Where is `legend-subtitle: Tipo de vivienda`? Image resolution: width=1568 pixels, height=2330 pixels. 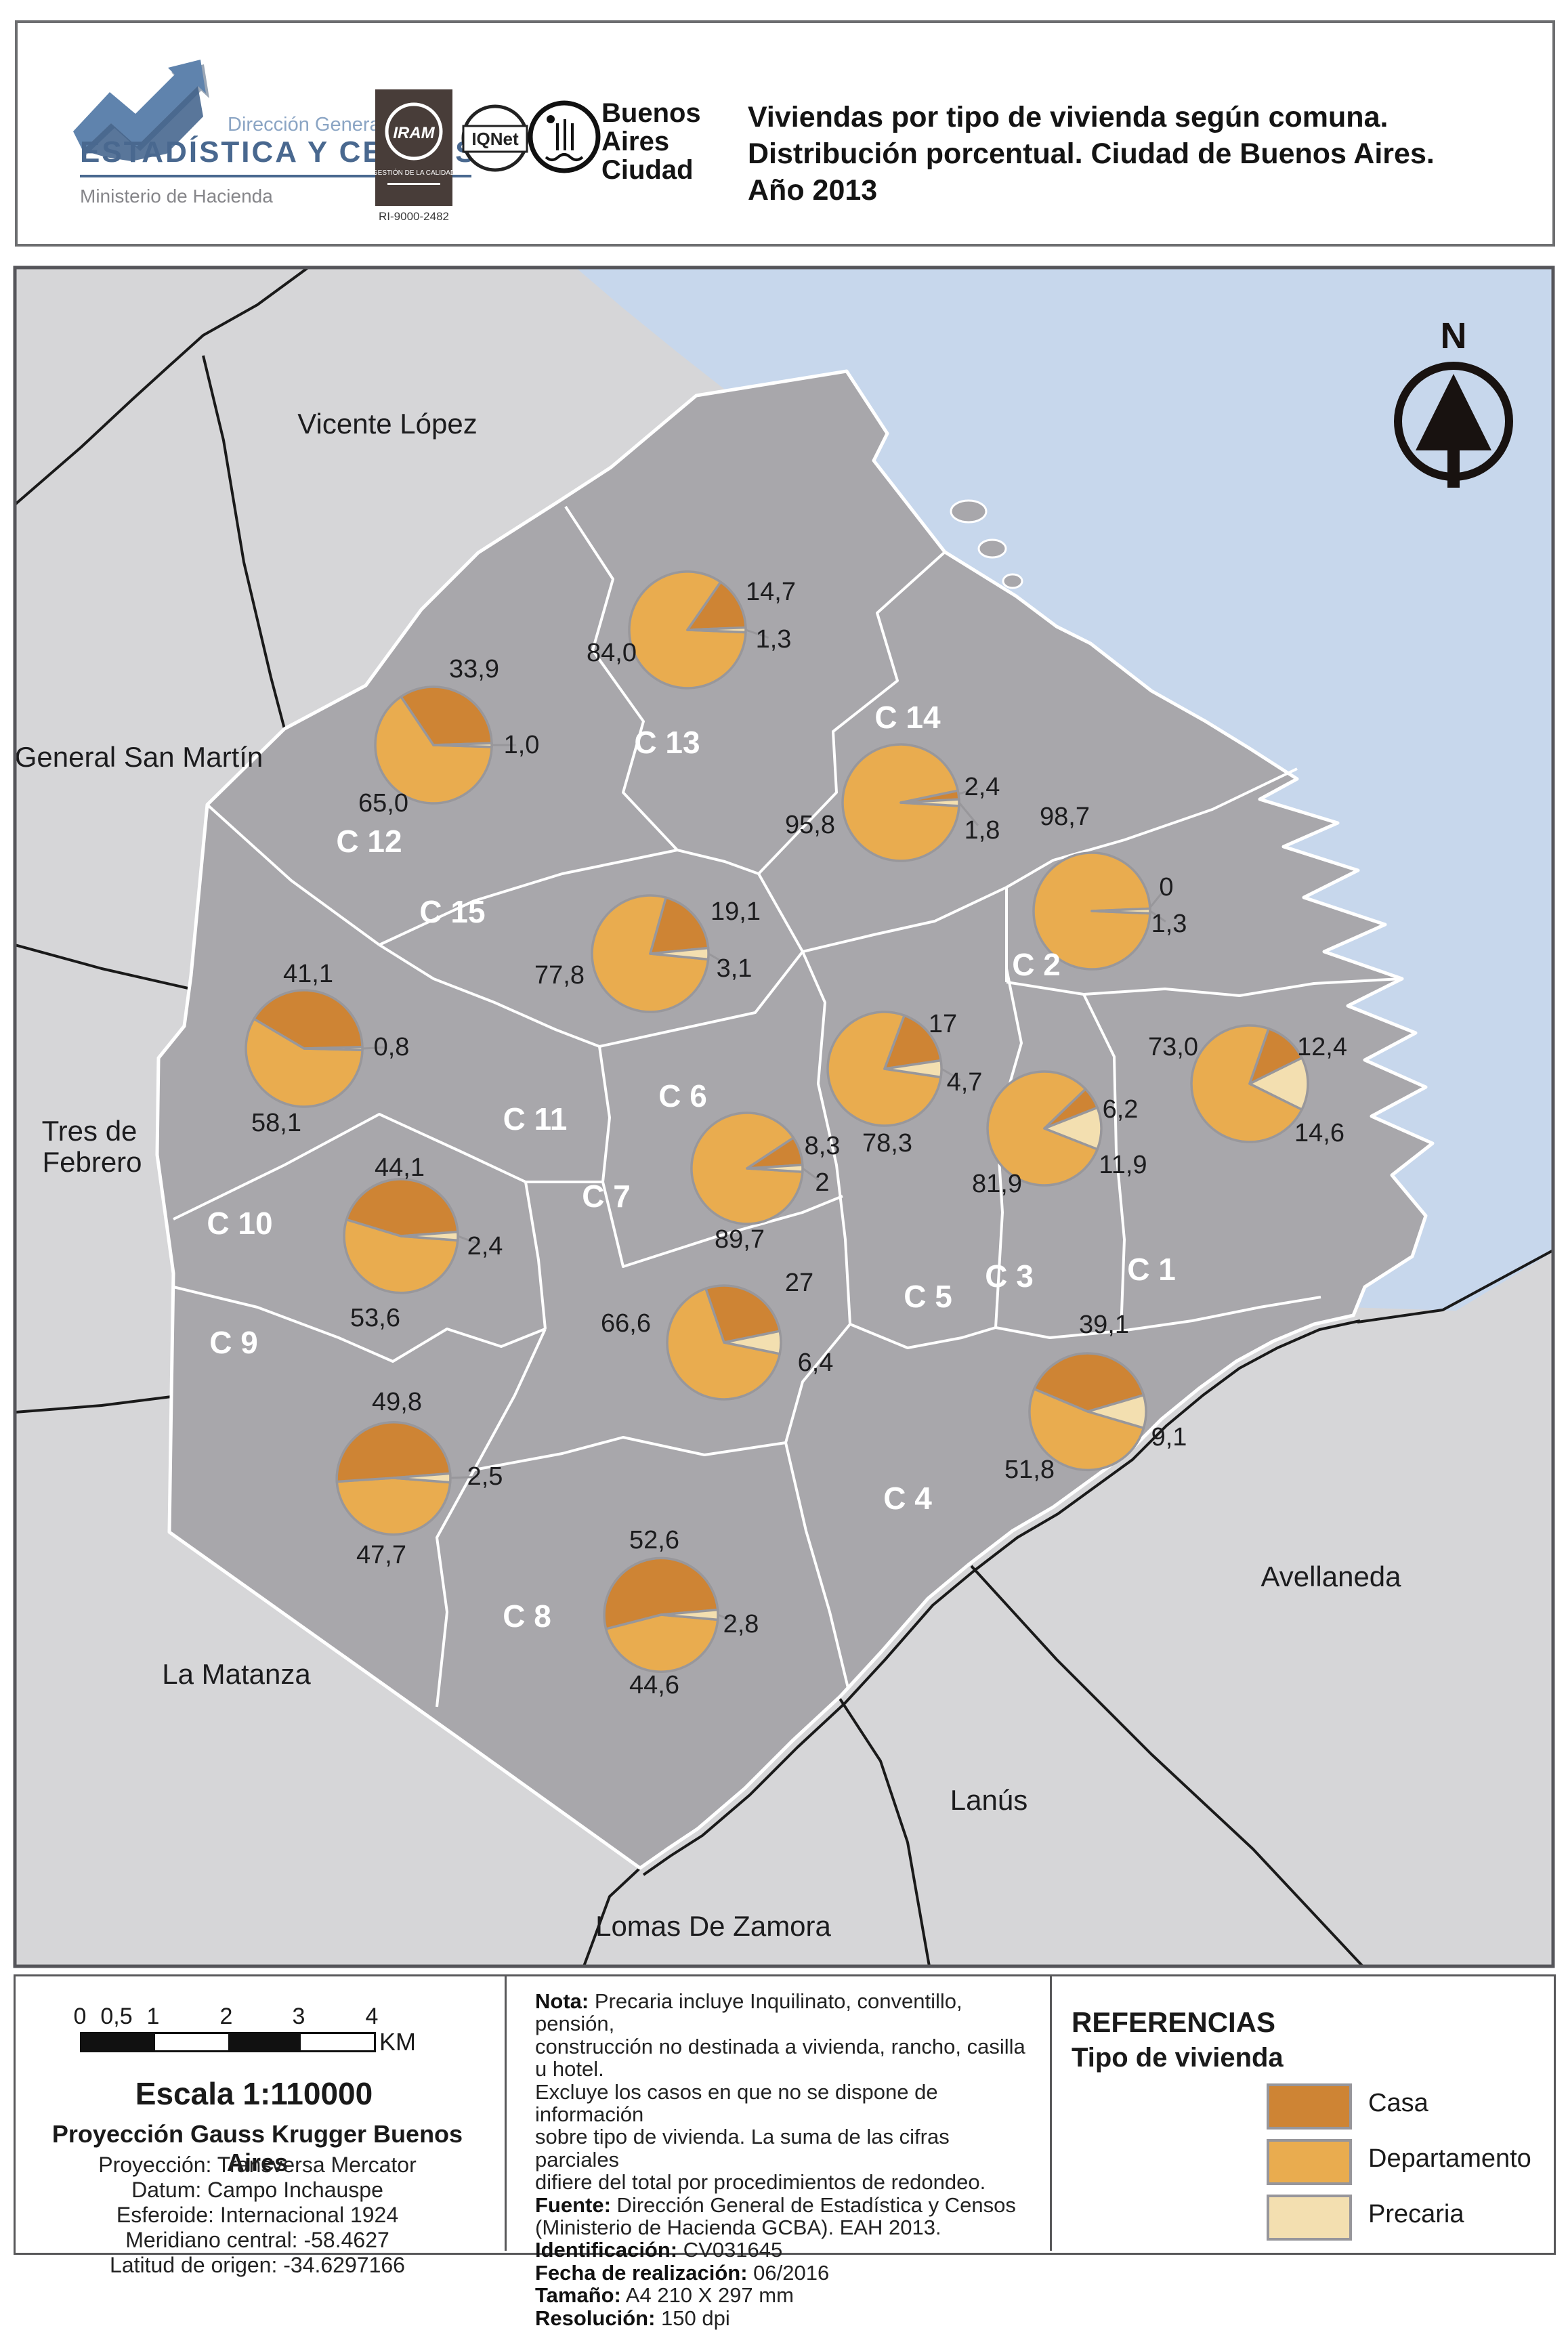 legend-subtitle: Tipo de vivienda is located at coordinates (1178, 2058).